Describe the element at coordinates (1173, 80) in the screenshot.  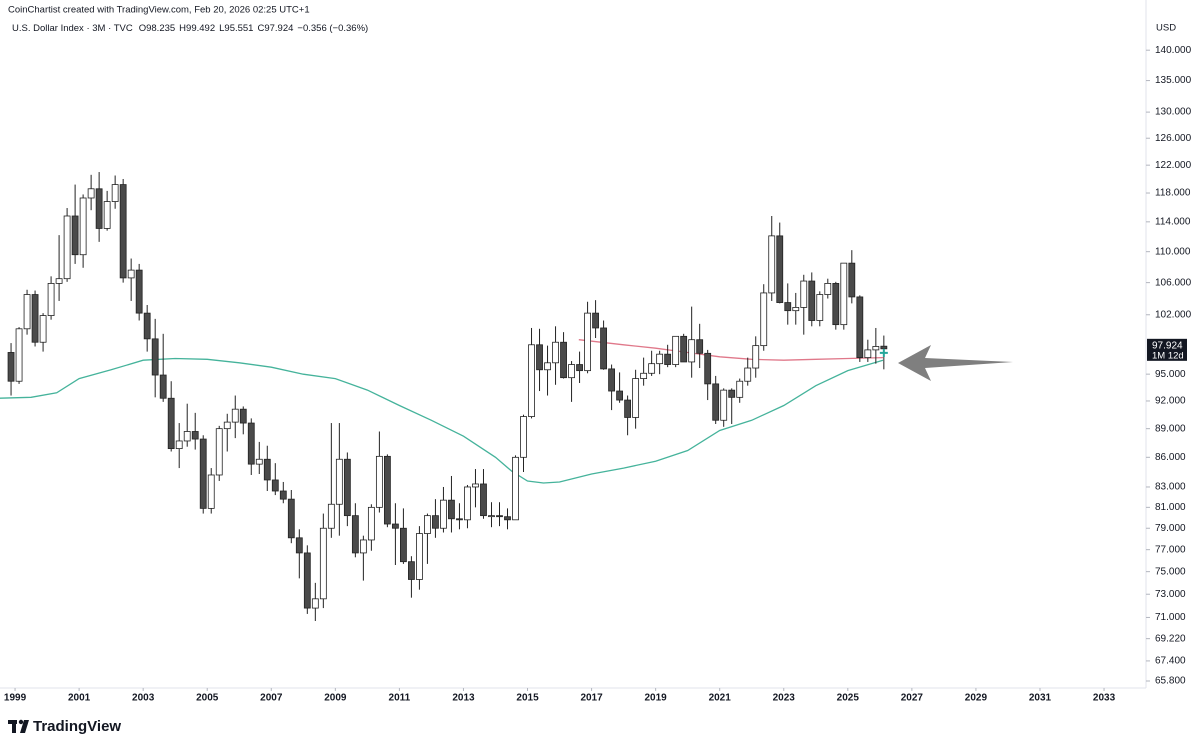
I see `y-tick-label: 135.000` at that location.